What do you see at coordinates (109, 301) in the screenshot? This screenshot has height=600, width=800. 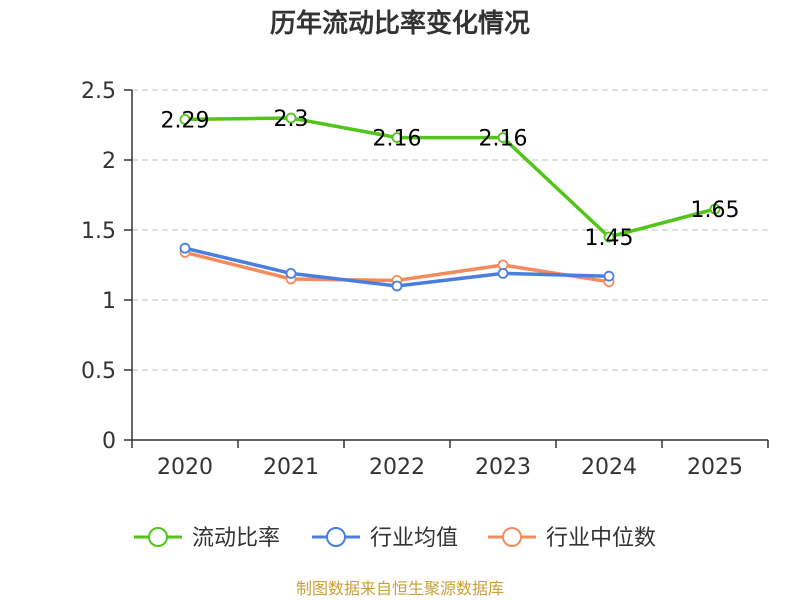 I see `y-tick-label: 1` at bounding box center [109, 301].